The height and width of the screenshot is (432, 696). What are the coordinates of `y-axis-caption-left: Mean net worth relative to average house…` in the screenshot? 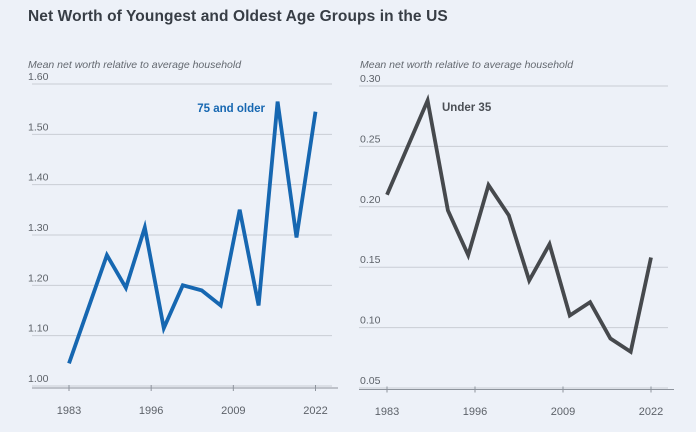 It's located at (135, 65).